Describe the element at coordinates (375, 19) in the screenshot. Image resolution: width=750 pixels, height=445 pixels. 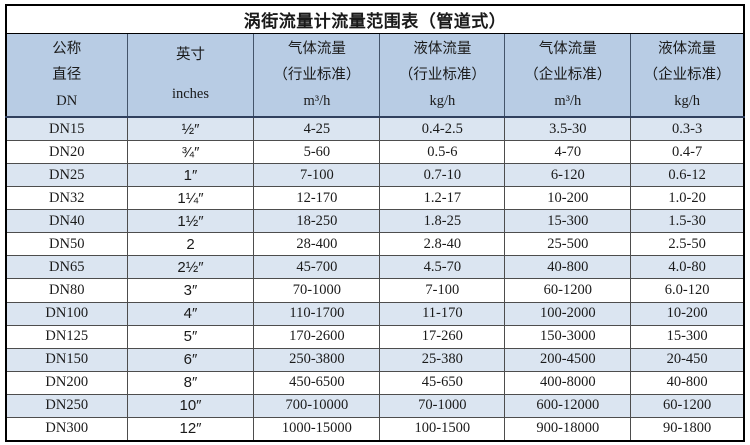
I see `table-title: 涡街流量计流量范围表（管道式）` at that location.